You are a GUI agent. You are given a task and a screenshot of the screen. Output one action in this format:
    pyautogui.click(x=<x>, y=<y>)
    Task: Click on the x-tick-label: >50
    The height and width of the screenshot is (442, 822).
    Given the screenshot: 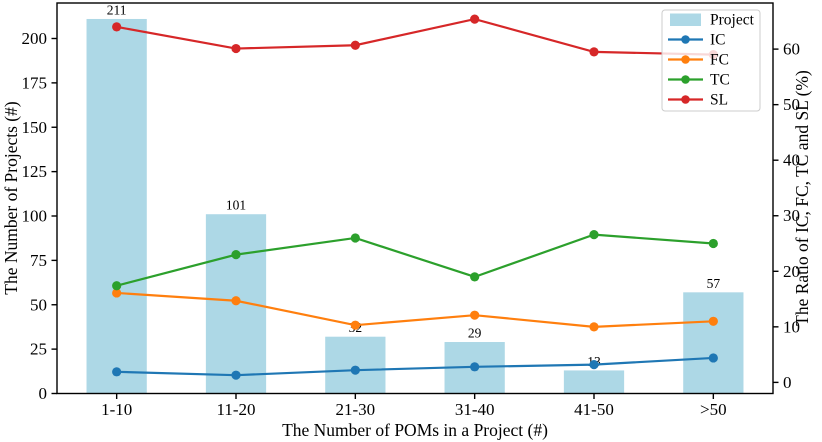 What is the action you would take?
    pyautogui.click(x=713, y=409)
    